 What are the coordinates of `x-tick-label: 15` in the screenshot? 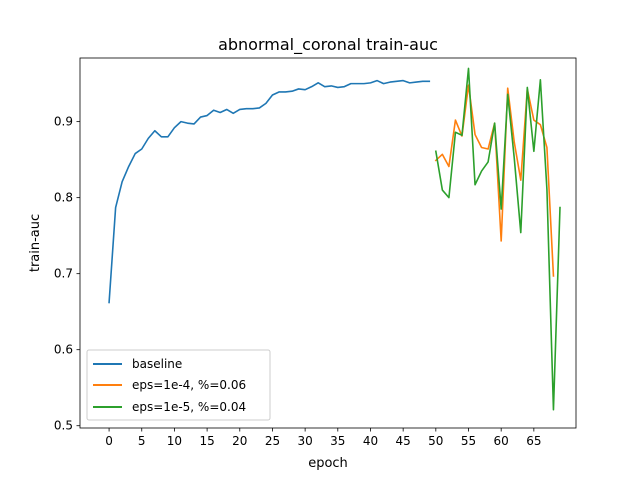 It's located at (206, 441).